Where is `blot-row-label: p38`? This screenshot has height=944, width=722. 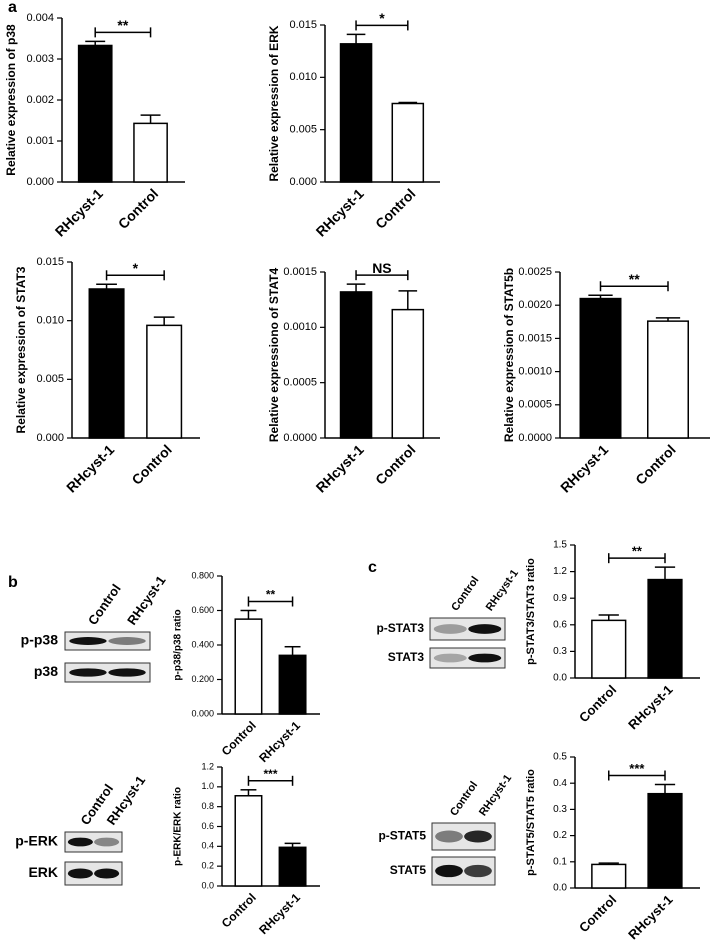
blot-row-label: p38 is located at coordinates (46, 671).